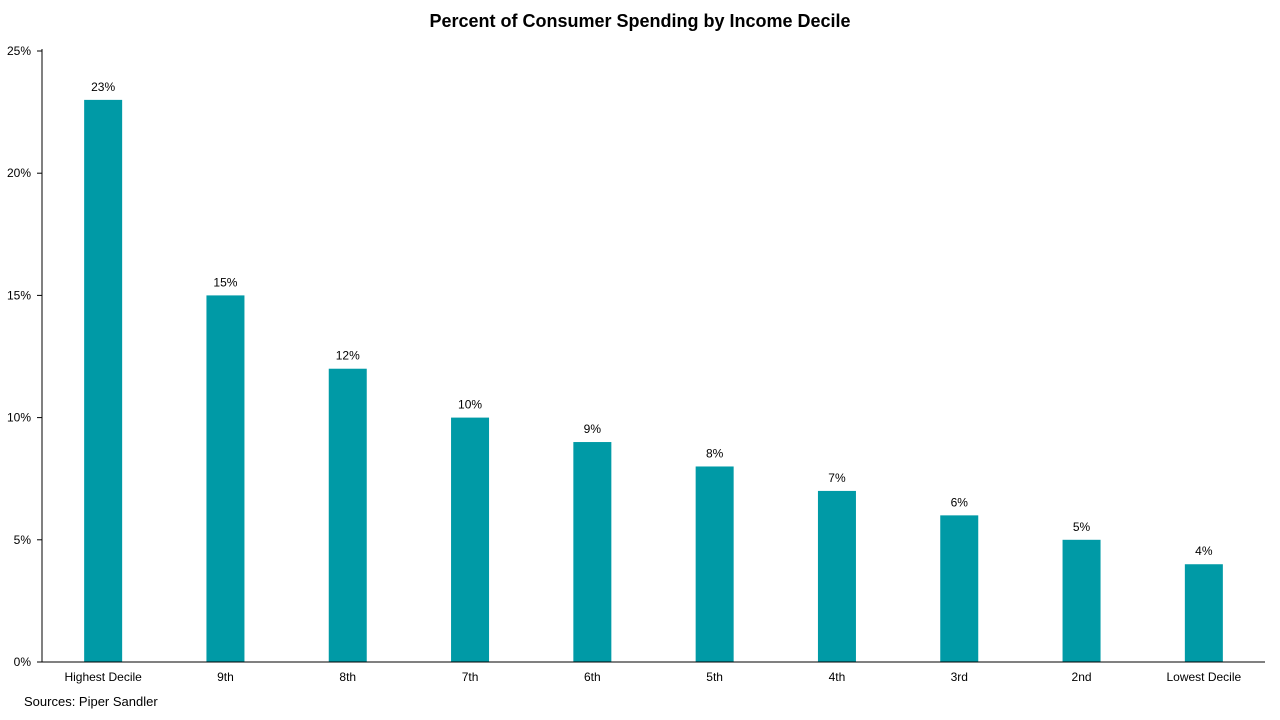 Image resolution: width=1280 pixels, height=720 pixels. What do you see at coordinates (19, 173) in the screenshot?
I see `y-tick-label: 20%` at bounding box center [19, 173].